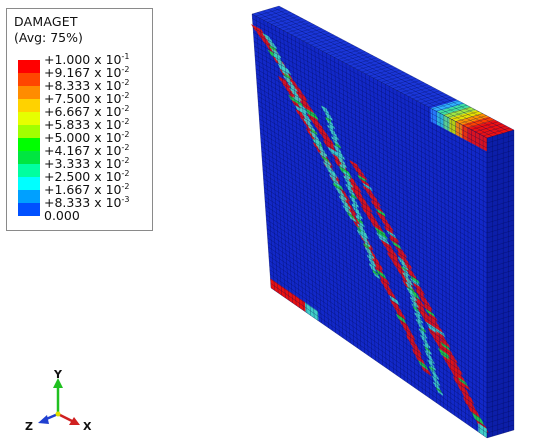  Describe the element at coordinates (87, 137) in the screenshot. I see `legend-entry-label: +5.000 x 10-2` at that location.